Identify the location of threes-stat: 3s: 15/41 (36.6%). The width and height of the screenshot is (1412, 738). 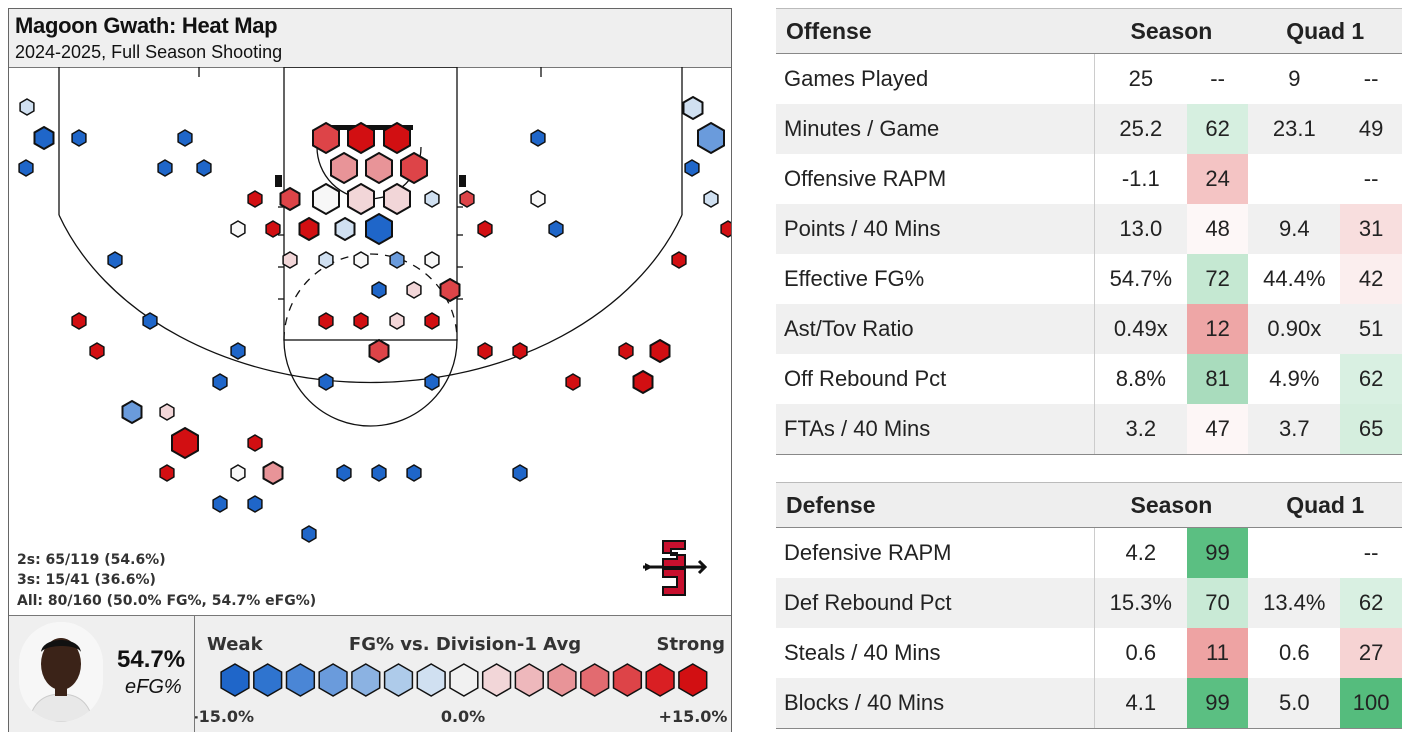
(86, 580).